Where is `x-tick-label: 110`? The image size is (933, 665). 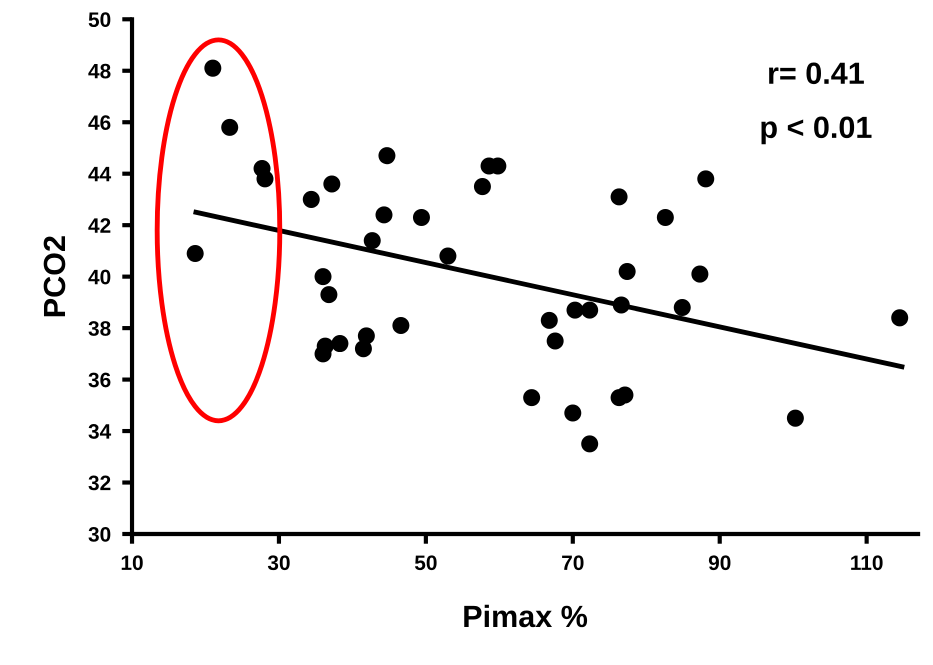 x-tick-label: 110 is located at coordinates (867, 562).